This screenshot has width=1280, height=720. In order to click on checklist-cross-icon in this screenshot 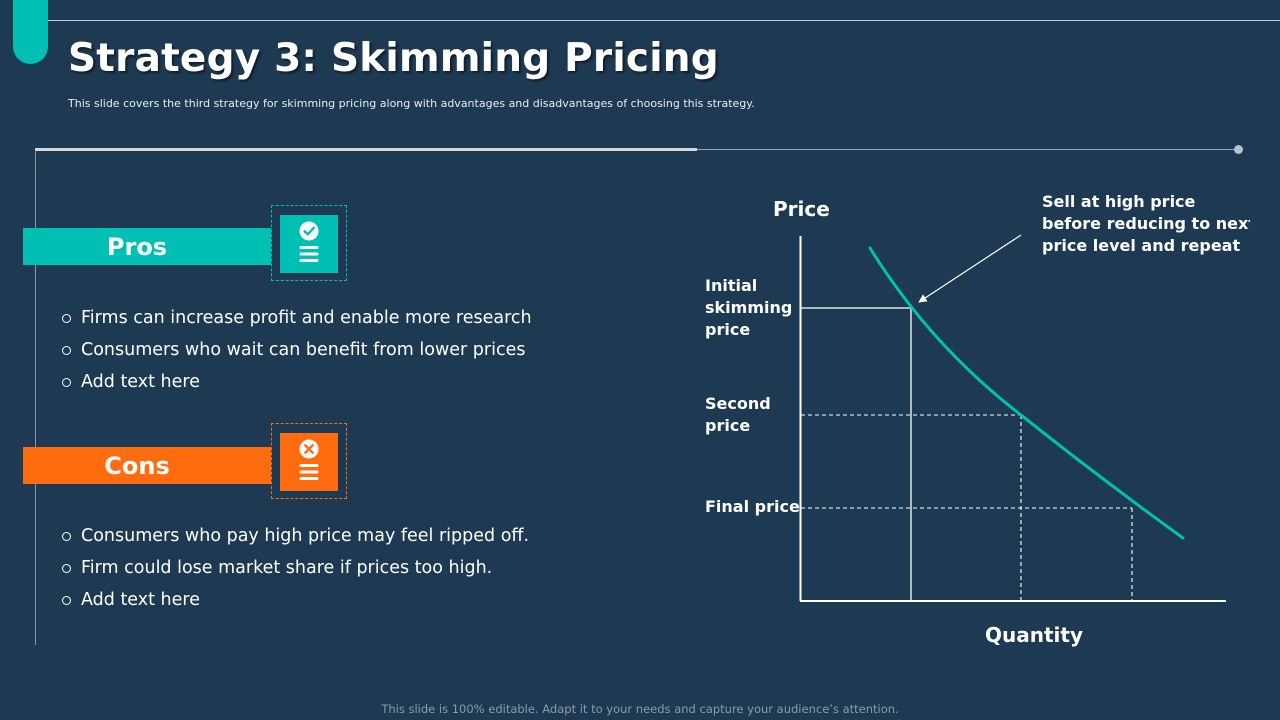, I will do `click(309, 462)`.